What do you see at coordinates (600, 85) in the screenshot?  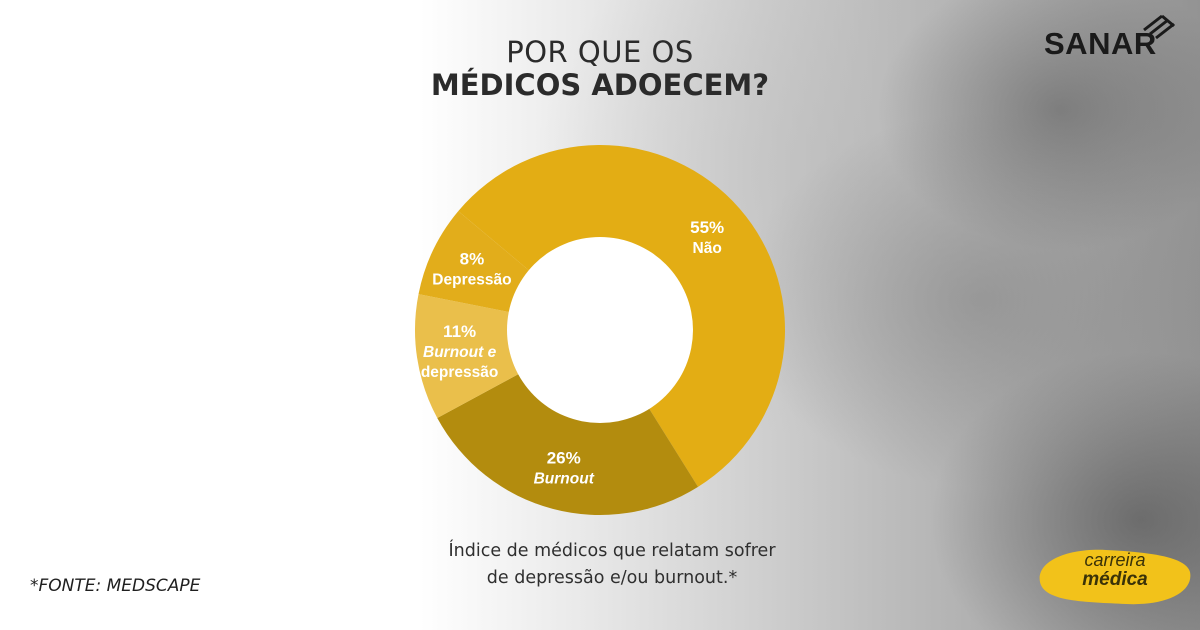 I see `title-line-2: MÉDICOS ADOECEM?` at bounding box center [600, 85].